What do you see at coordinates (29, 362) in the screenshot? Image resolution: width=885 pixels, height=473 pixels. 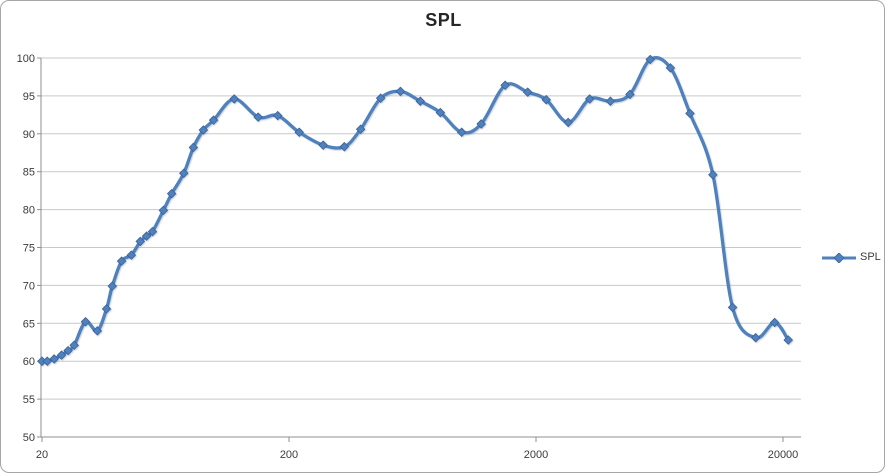 I see `y-tick-label: 60` at bounding box center [29, 362].